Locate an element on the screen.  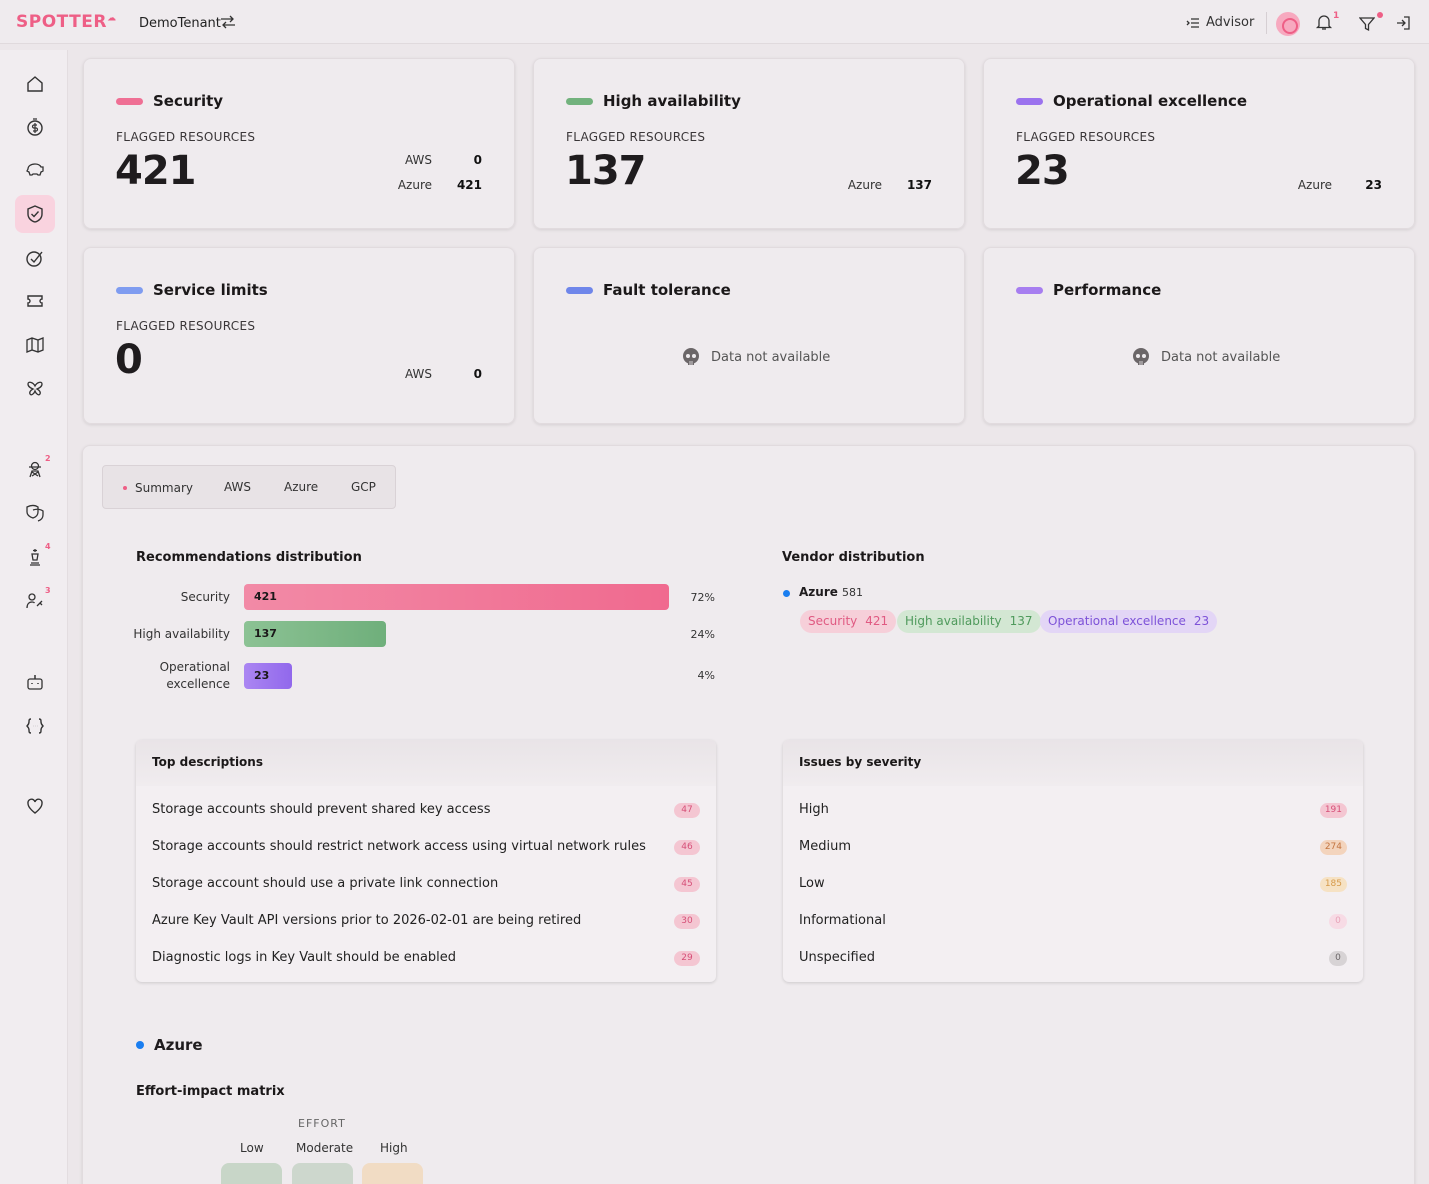
card-service-limits: Service limits FLAGGED RESOURCES 0 AWS 0 is located at coordinates (299, 335).